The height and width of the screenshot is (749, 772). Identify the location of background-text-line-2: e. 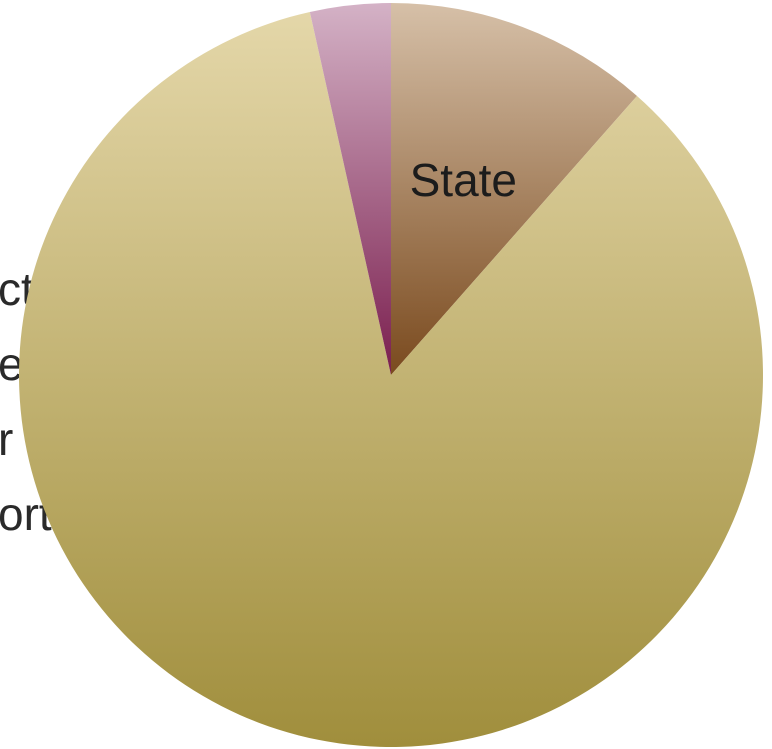
(12, 364).